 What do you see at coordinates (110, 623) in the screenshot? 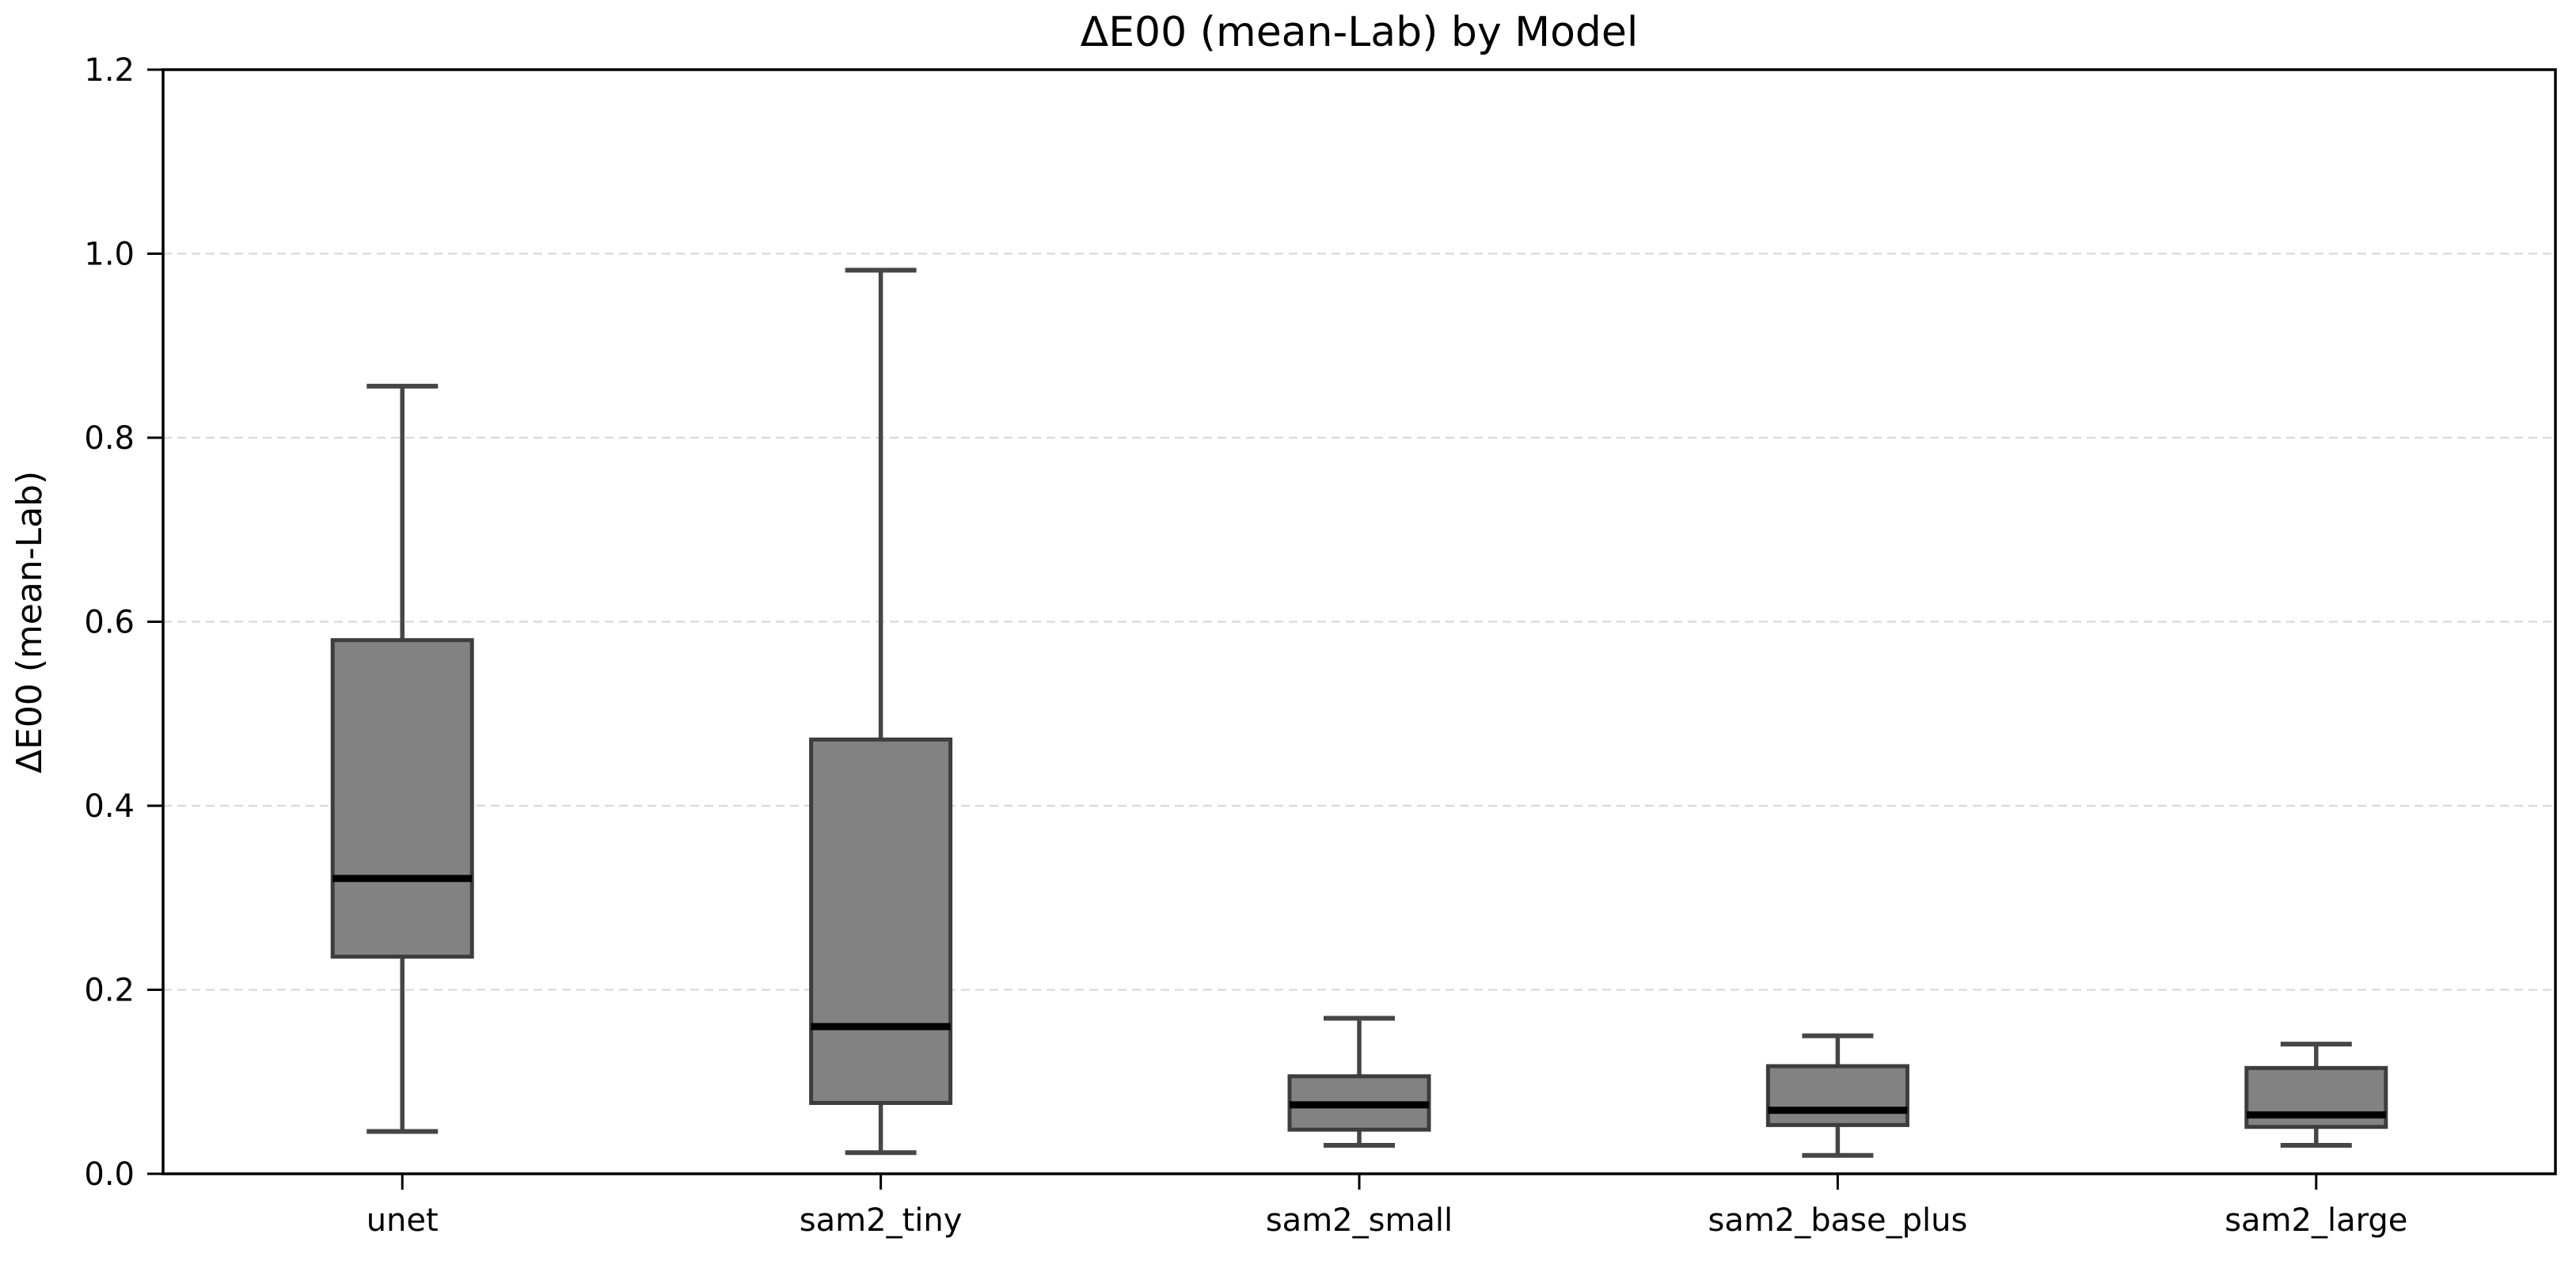
I see `y-tick-label: 0.6` at bounding box center [110, 623].